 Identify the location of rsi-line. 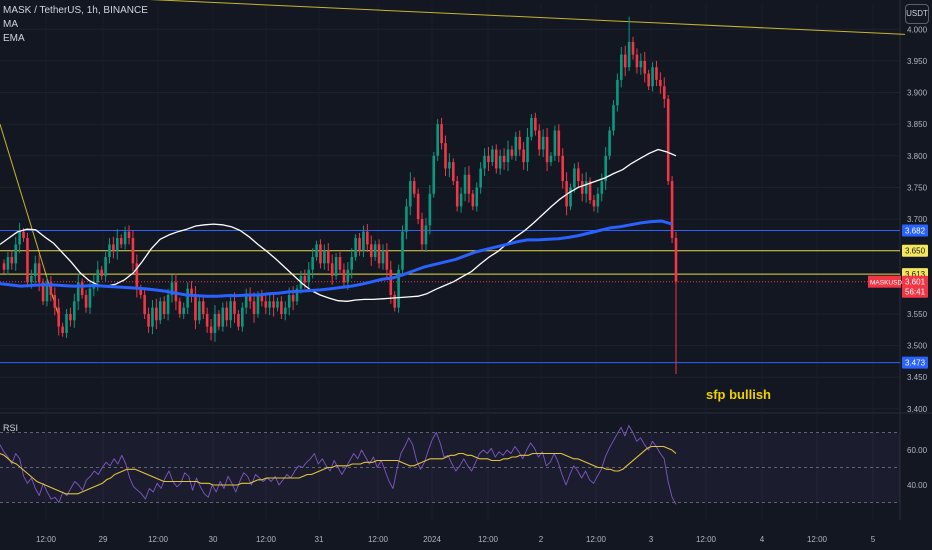
(338, 465).